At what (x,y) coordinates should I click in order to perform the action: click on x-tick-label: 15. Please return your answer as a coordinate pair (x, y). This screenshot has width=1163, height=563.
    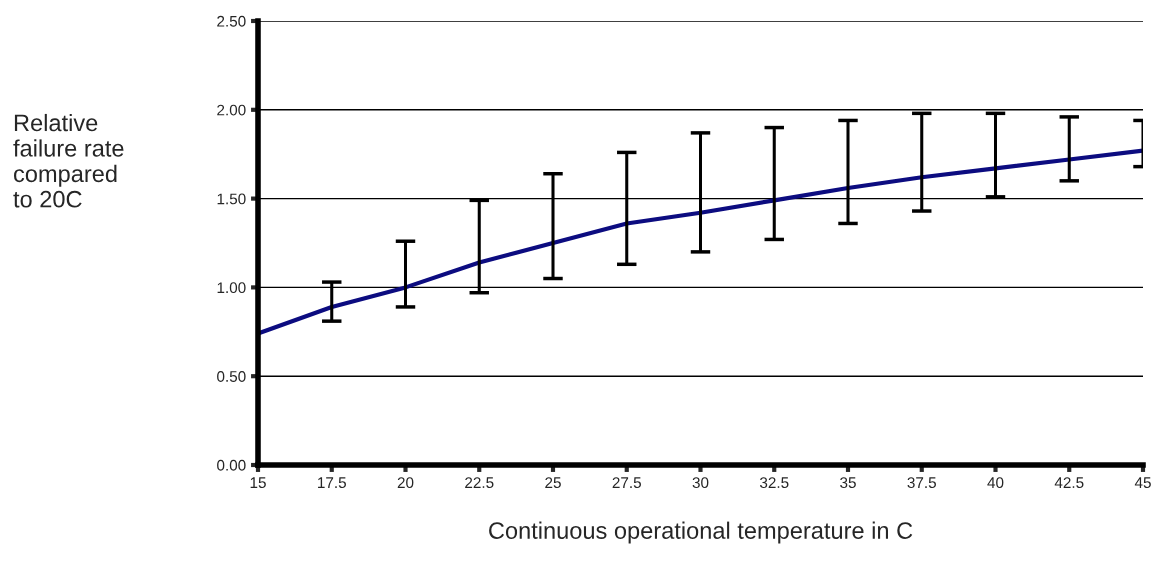
    Looking at the image, I should click on (258, 483).